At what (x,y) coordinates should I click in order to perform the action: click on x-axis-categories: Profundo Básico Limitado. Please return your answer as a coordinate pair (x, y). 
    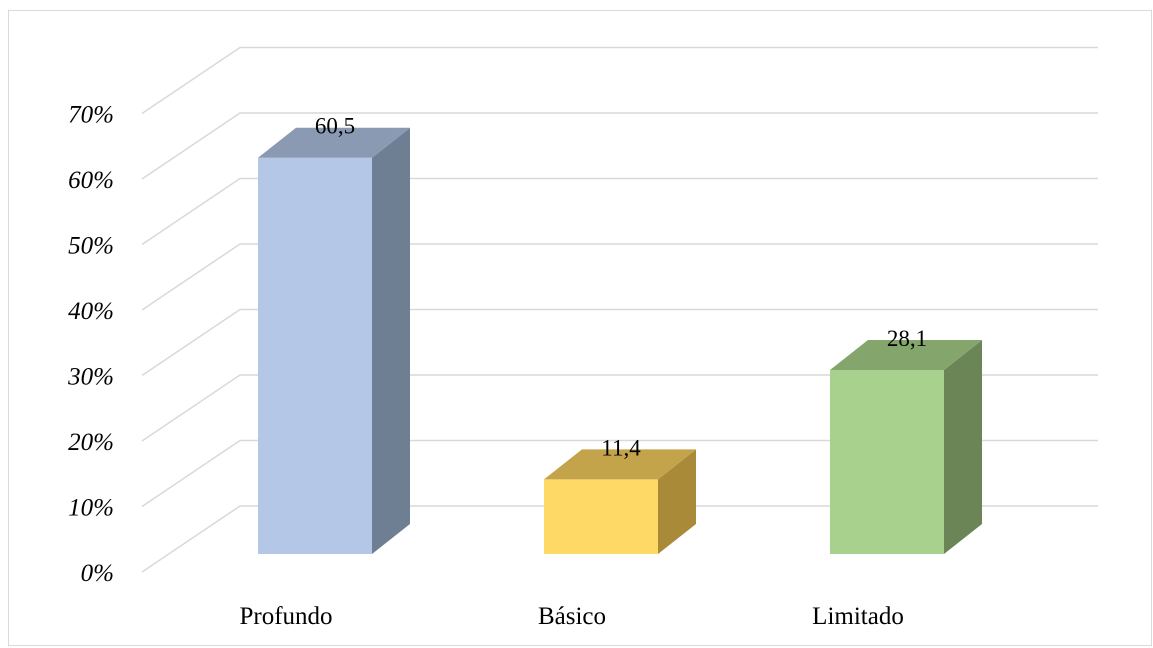
    Looking at the image, I should click on (571, 616).